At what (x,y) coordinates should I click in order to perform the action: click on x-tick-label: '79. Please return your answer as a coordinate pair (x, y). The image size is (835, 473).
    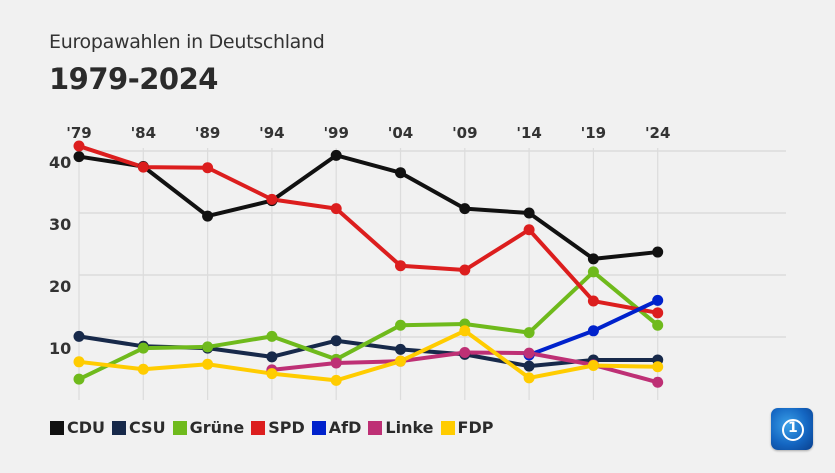
    Looking at the image, I should click on (78, 133).